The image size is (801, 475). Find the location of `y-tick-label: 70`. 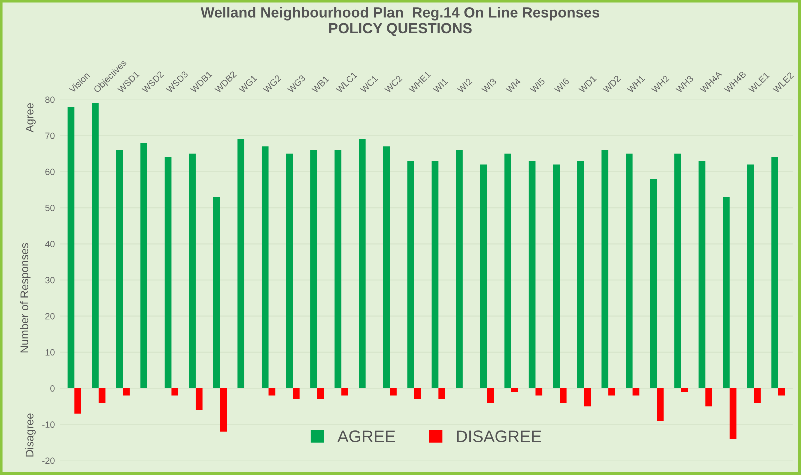

y-tick-label: 70 is located at coordinates (50, 136).